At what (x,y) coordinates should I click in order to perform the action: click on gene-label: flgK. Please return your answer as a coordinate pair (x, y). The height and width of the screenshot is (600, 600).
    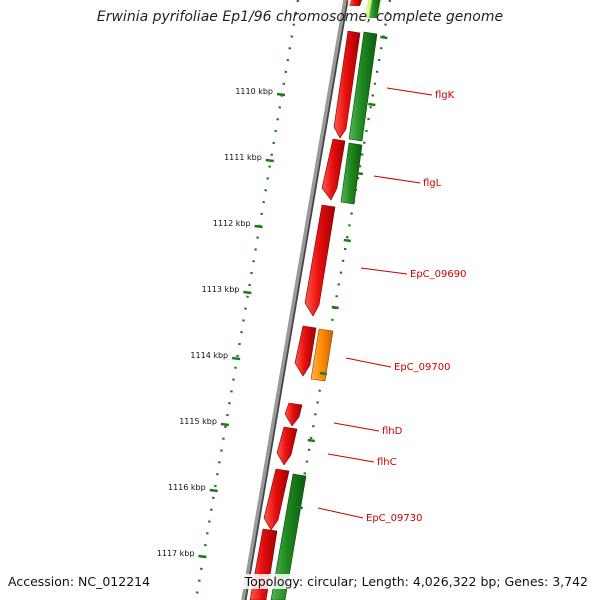
    Looking at the image, I should click on (445, 95).